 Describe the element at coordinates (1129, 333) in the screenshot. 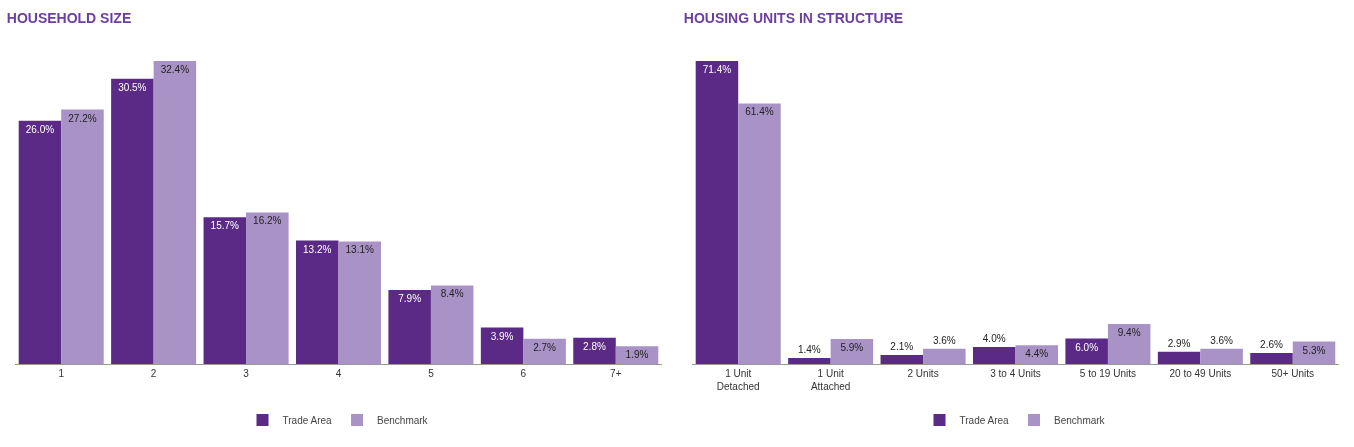

I see `data-label: 9.4%` at that location.